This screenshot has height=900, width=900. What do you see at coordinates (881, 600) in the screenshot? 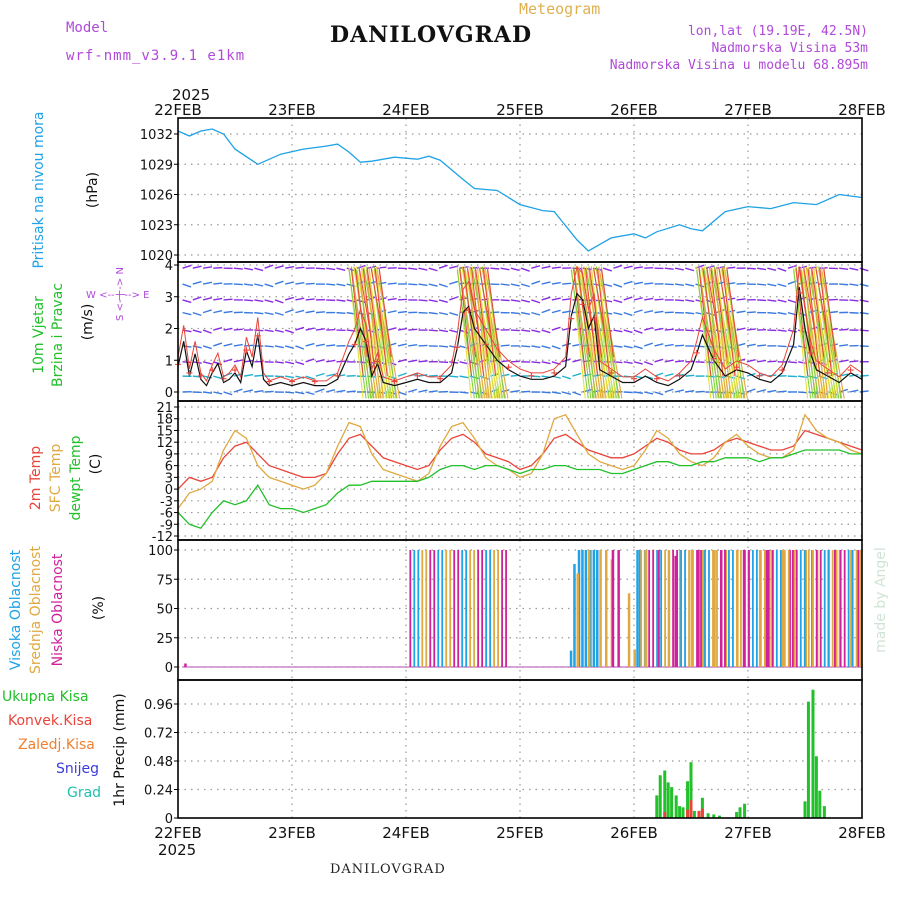
I see `watermark: made by Angel` at bounding box center [881, 600].